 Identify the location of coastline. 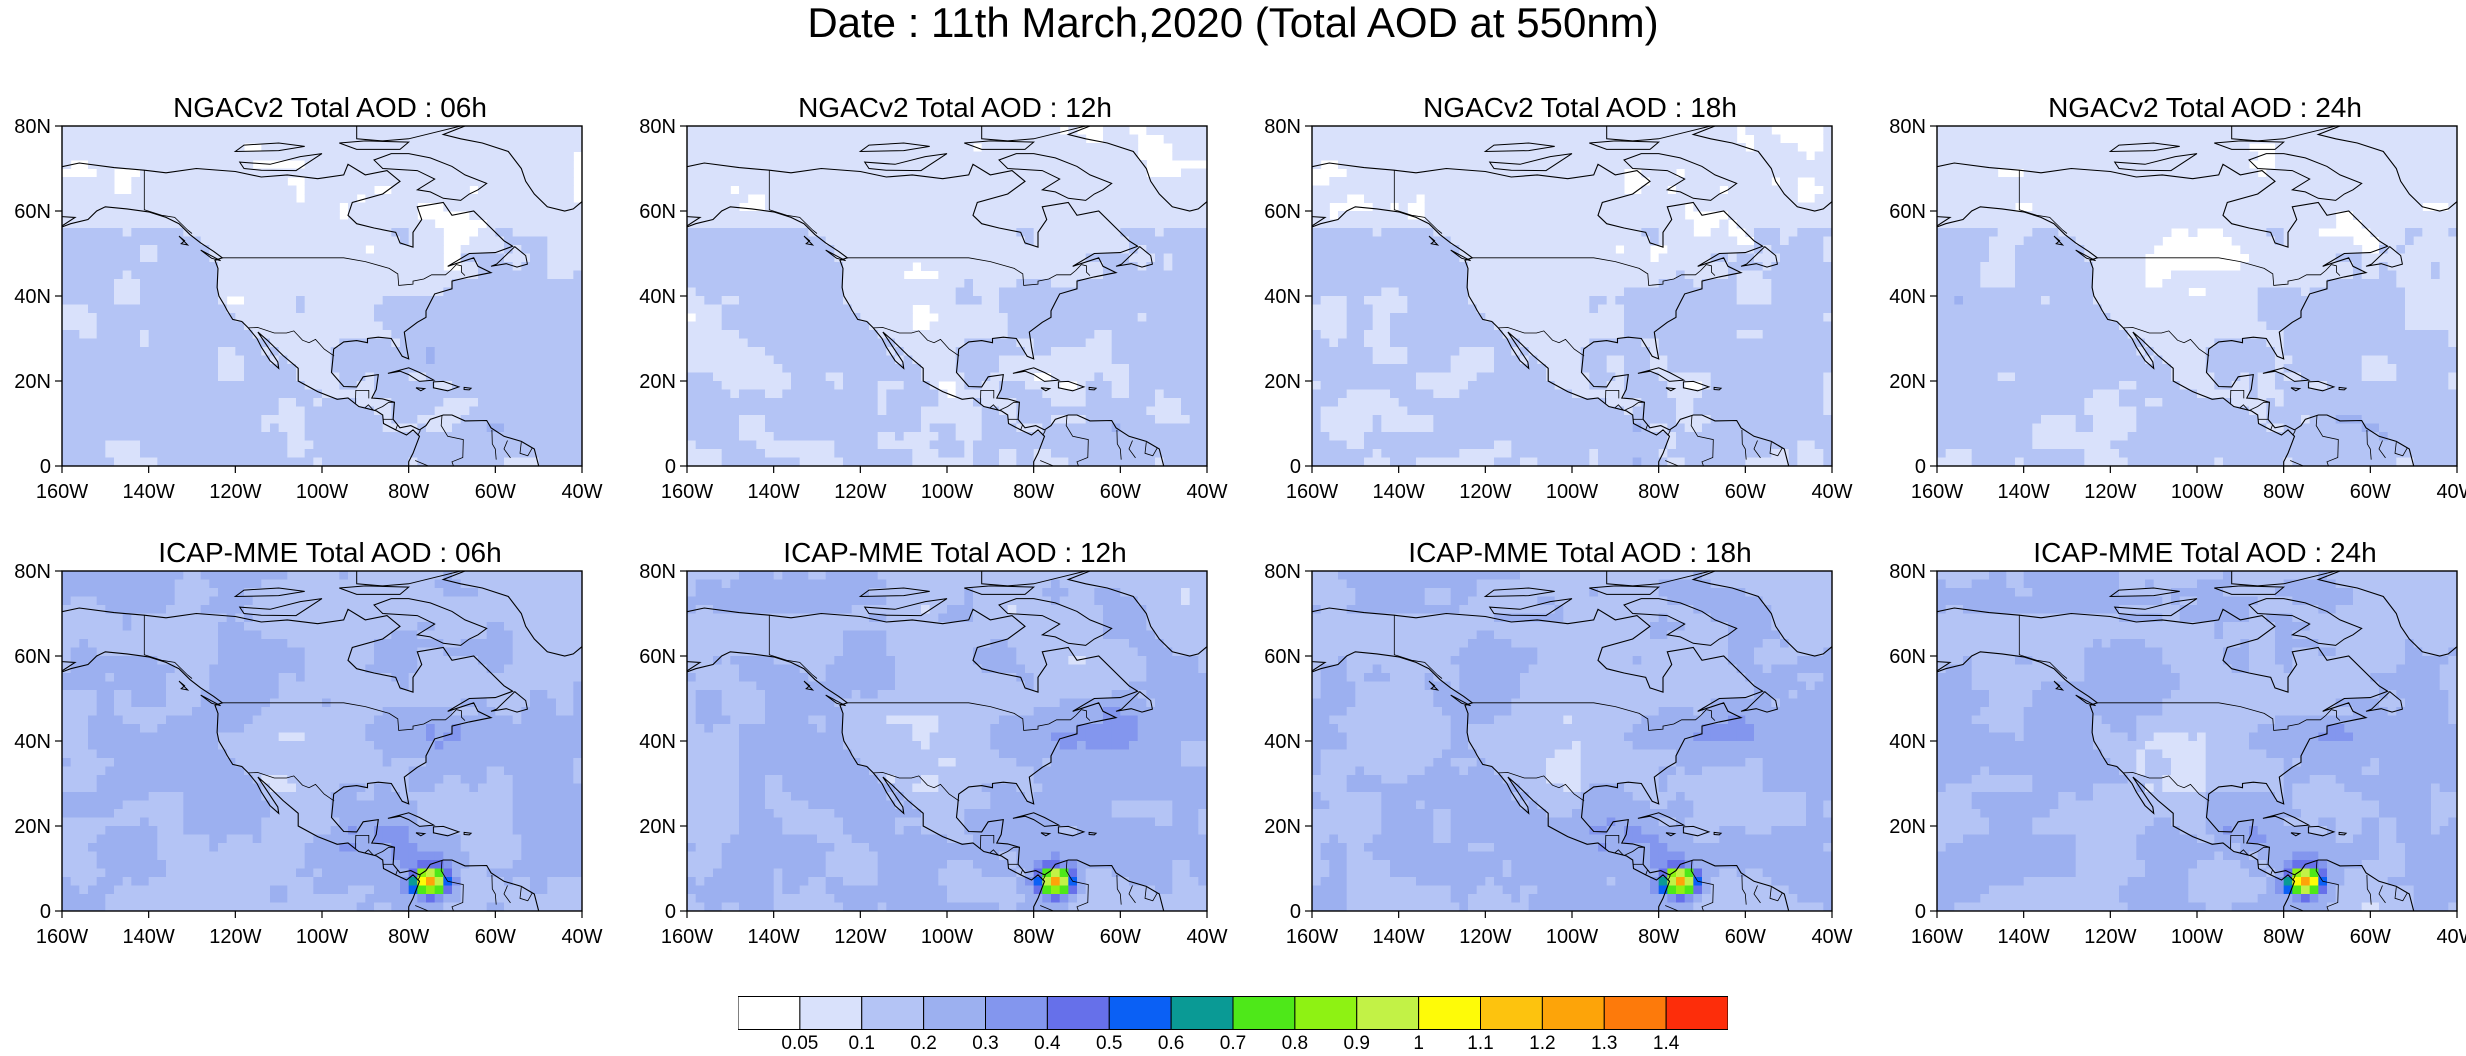
(301, 314).